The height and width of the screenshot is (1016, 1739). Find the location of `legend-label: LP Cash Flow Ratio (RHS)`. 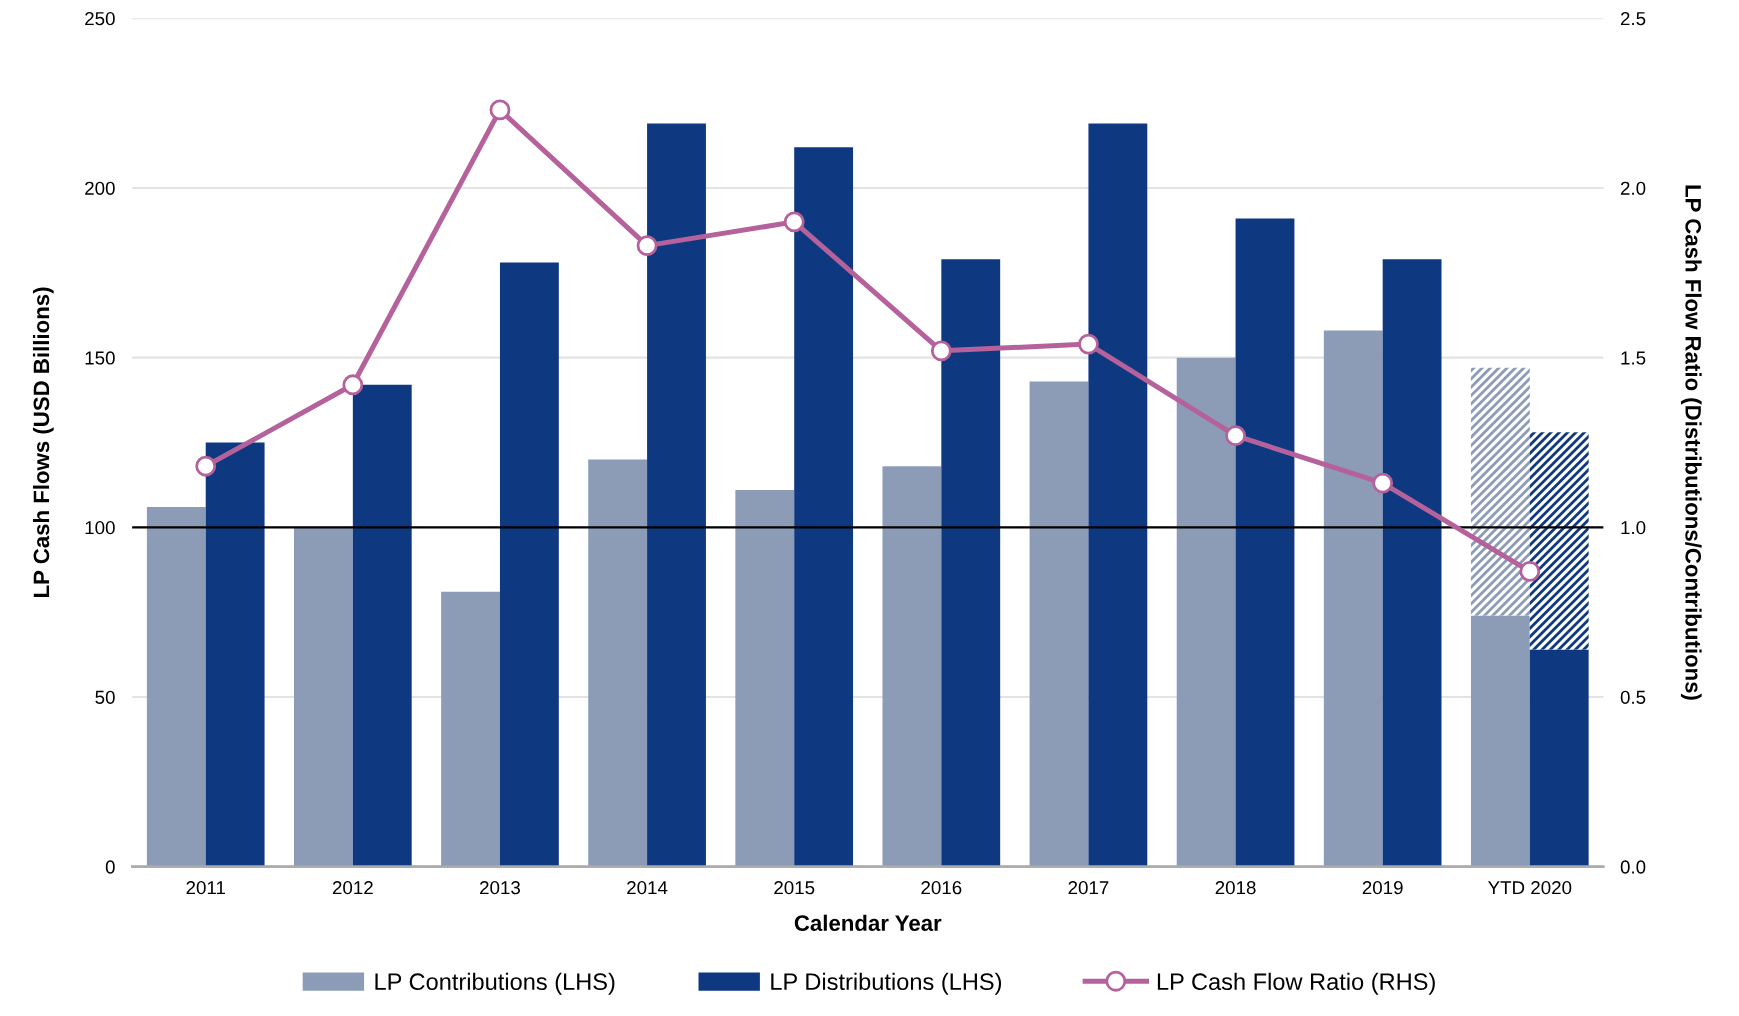

legend-label: LP Cash Flow Ratio (RHS) is located at coordinates (1296, 983).